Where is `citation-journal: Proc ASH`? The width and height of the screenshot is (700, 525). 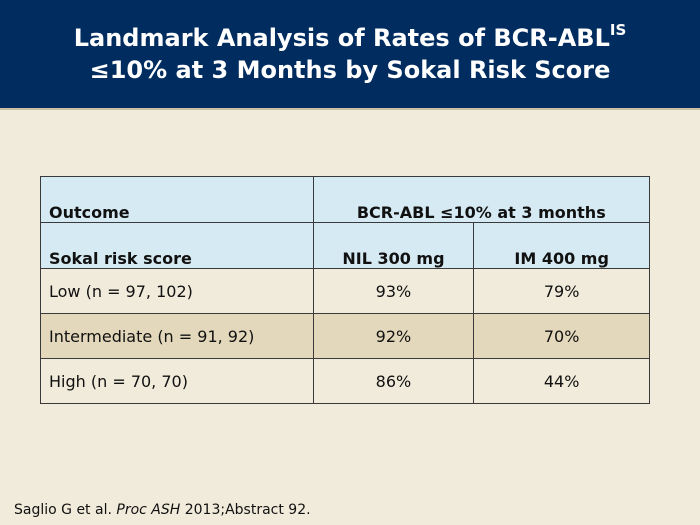 citation-journal: Proc ASH is located at coordinates (148, 510).